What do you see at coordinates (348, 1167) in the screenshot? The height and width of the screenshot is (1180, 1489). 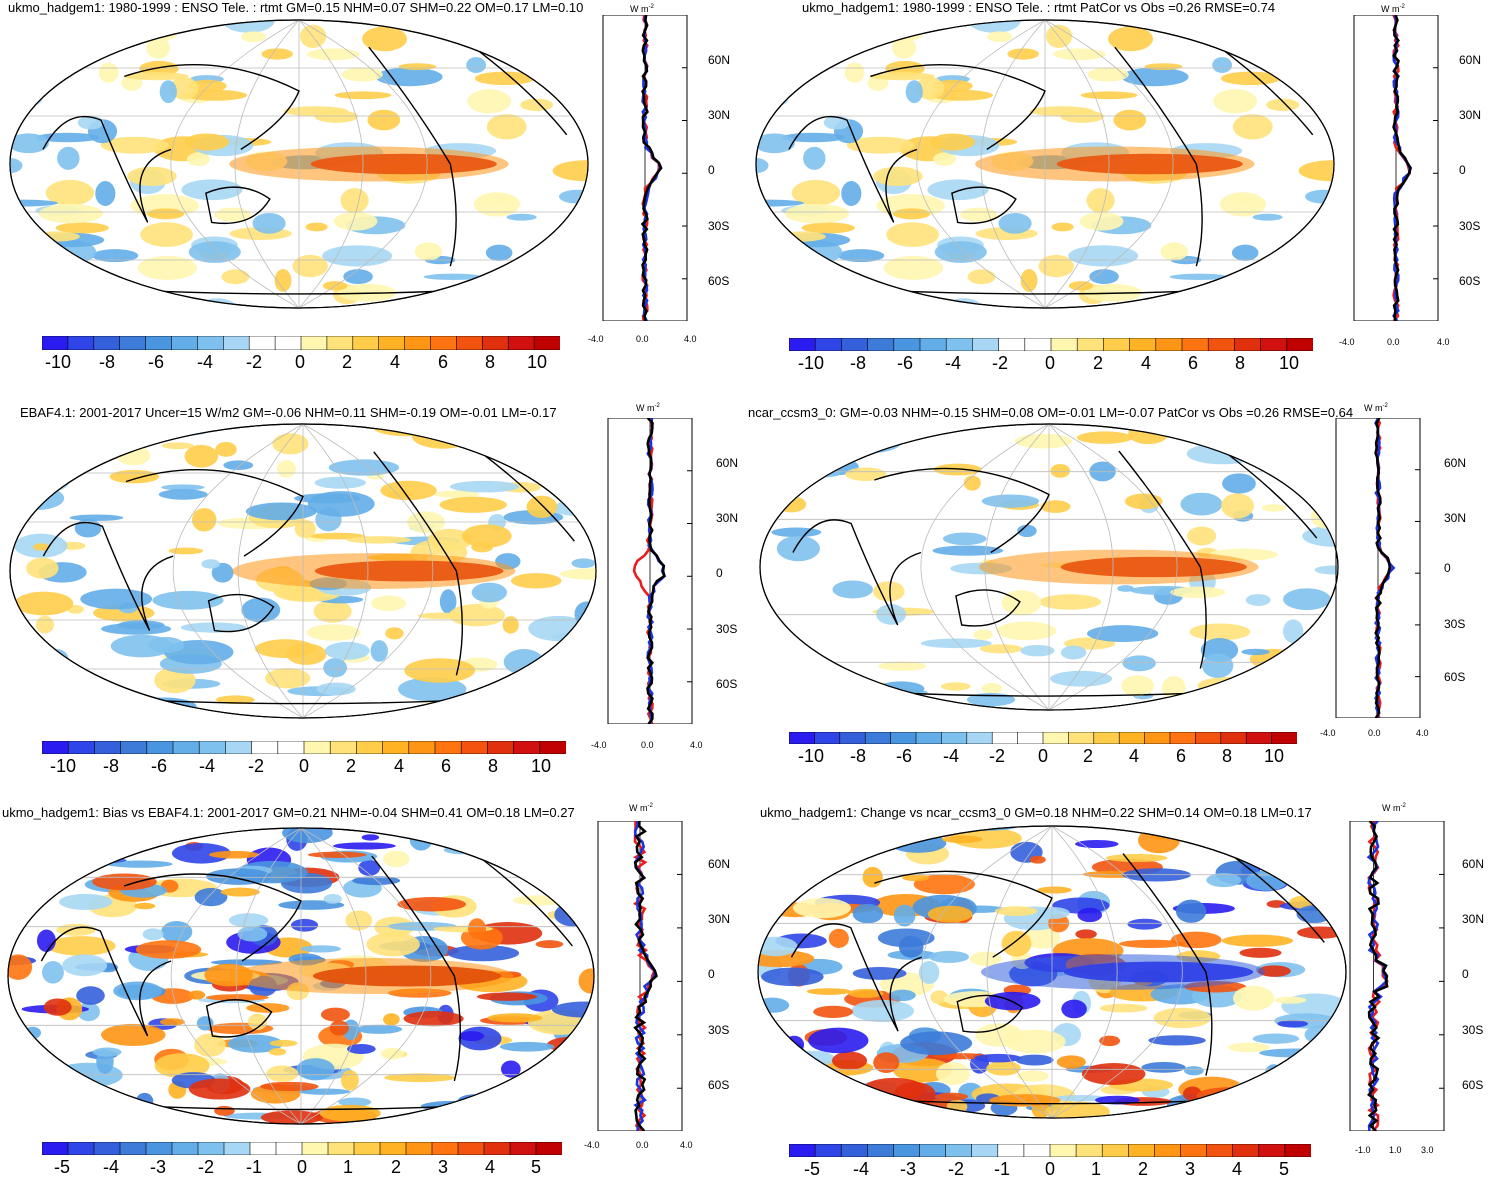 I see `colorbar-label: 1` at bounding box center [348, 1167].